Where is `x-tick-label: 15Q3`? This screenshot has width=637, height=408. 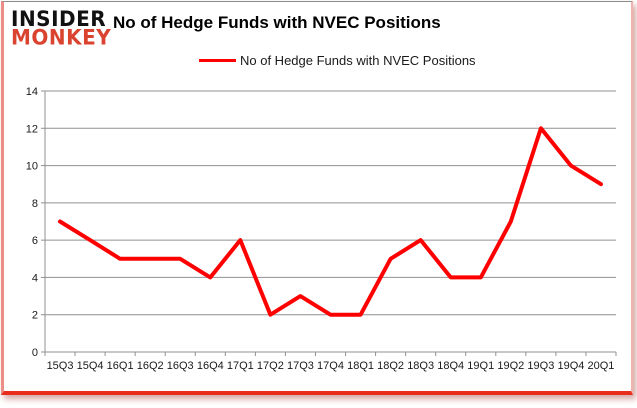 x-tick-label: 15Q3 is located at coordinates (60, 366).